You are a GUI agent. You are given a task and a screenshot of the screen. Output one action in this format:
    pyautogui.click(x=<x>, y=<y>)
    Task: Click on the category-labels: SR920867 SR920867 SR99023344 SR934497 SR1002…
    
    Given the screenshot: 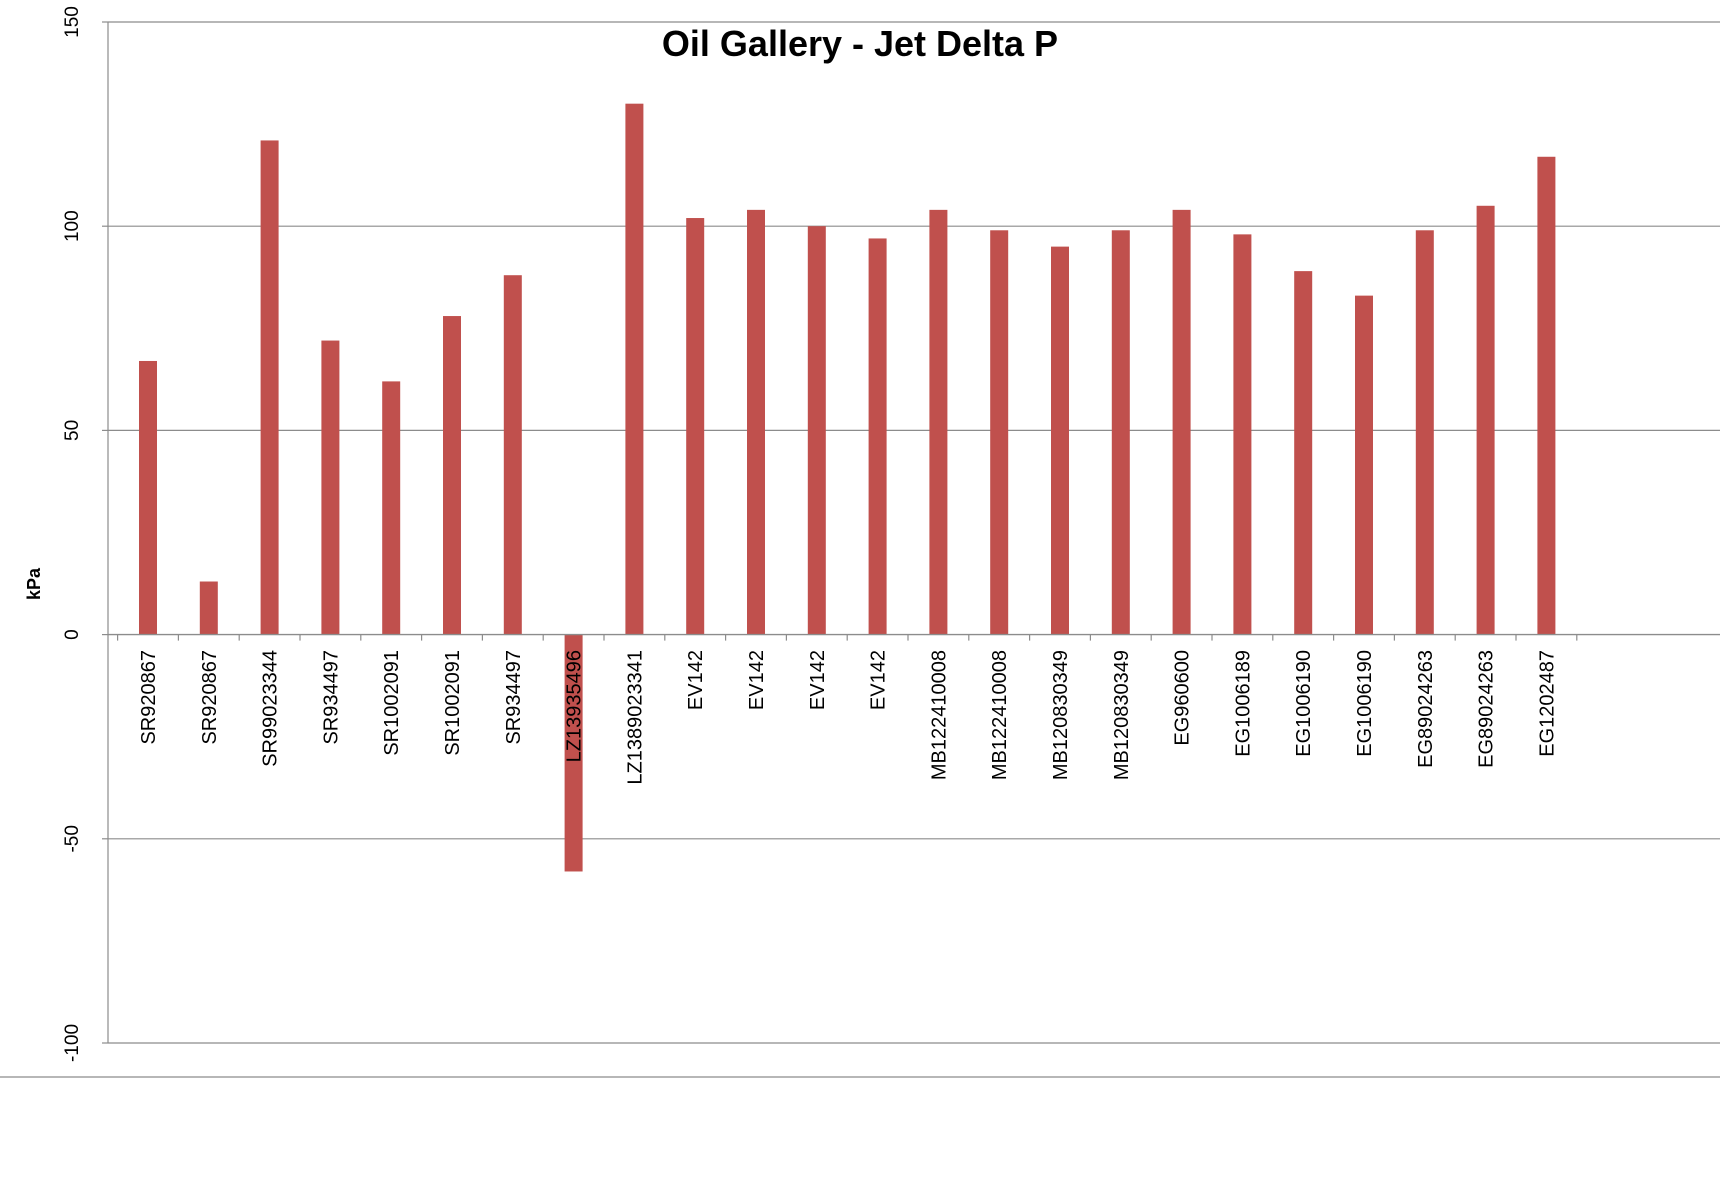 What is the action you would take?
    pyautogui.click(x=848, y=717)
    